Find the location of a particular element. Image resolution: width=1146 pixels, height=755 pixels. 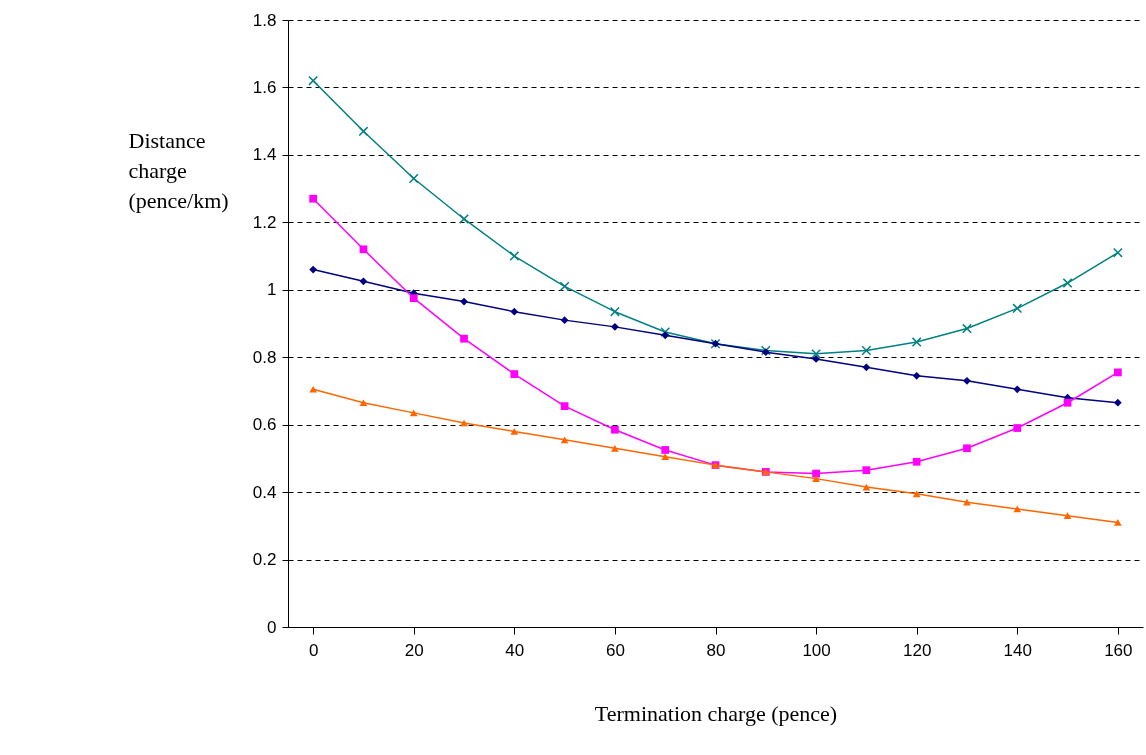

x-tick-label: 40 is located at coordinates (515, 650).